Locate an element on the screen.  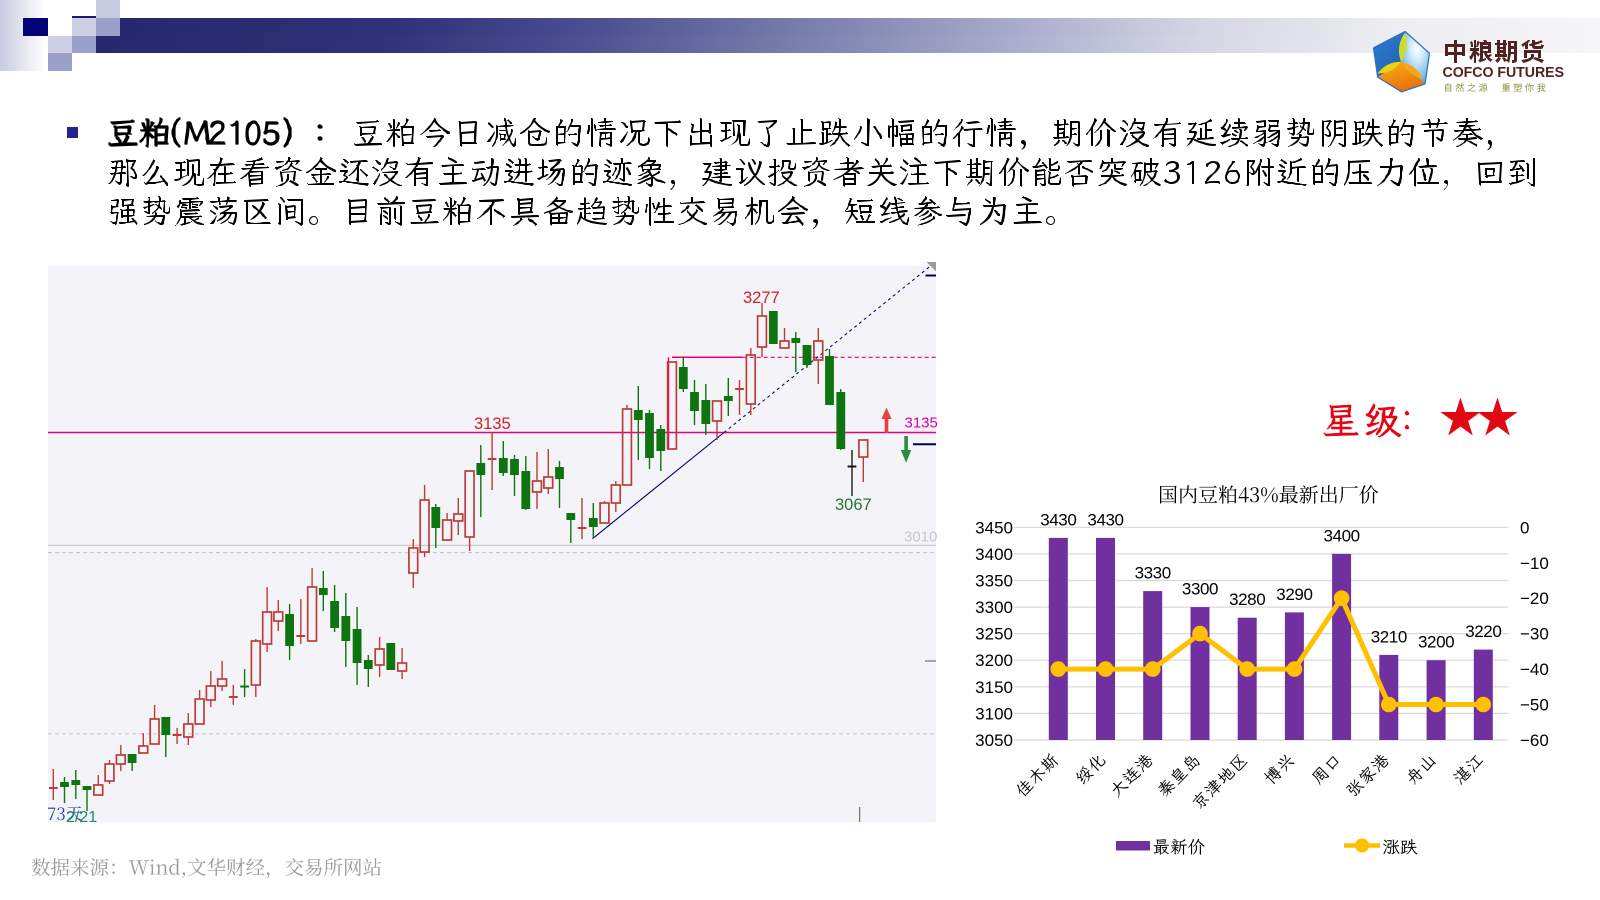
svg-text: 3290 is located at coordinates (1294, 594).